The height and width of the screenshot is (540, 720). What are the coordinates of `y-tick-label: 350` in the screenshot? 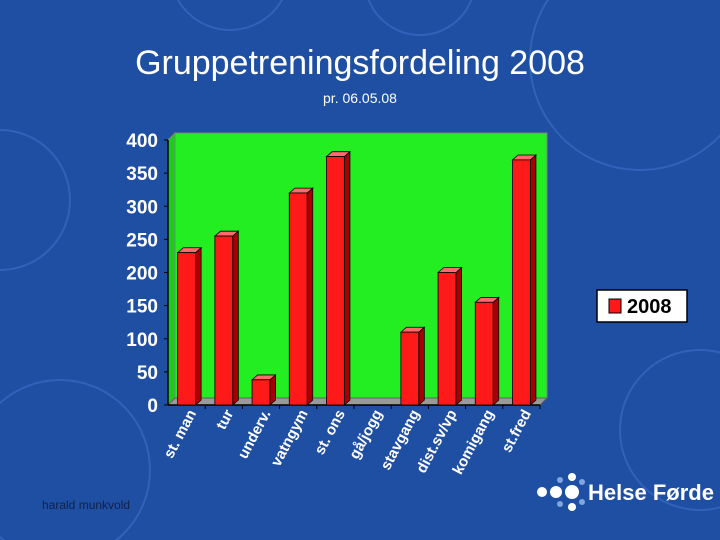 It's located at (142, 174).